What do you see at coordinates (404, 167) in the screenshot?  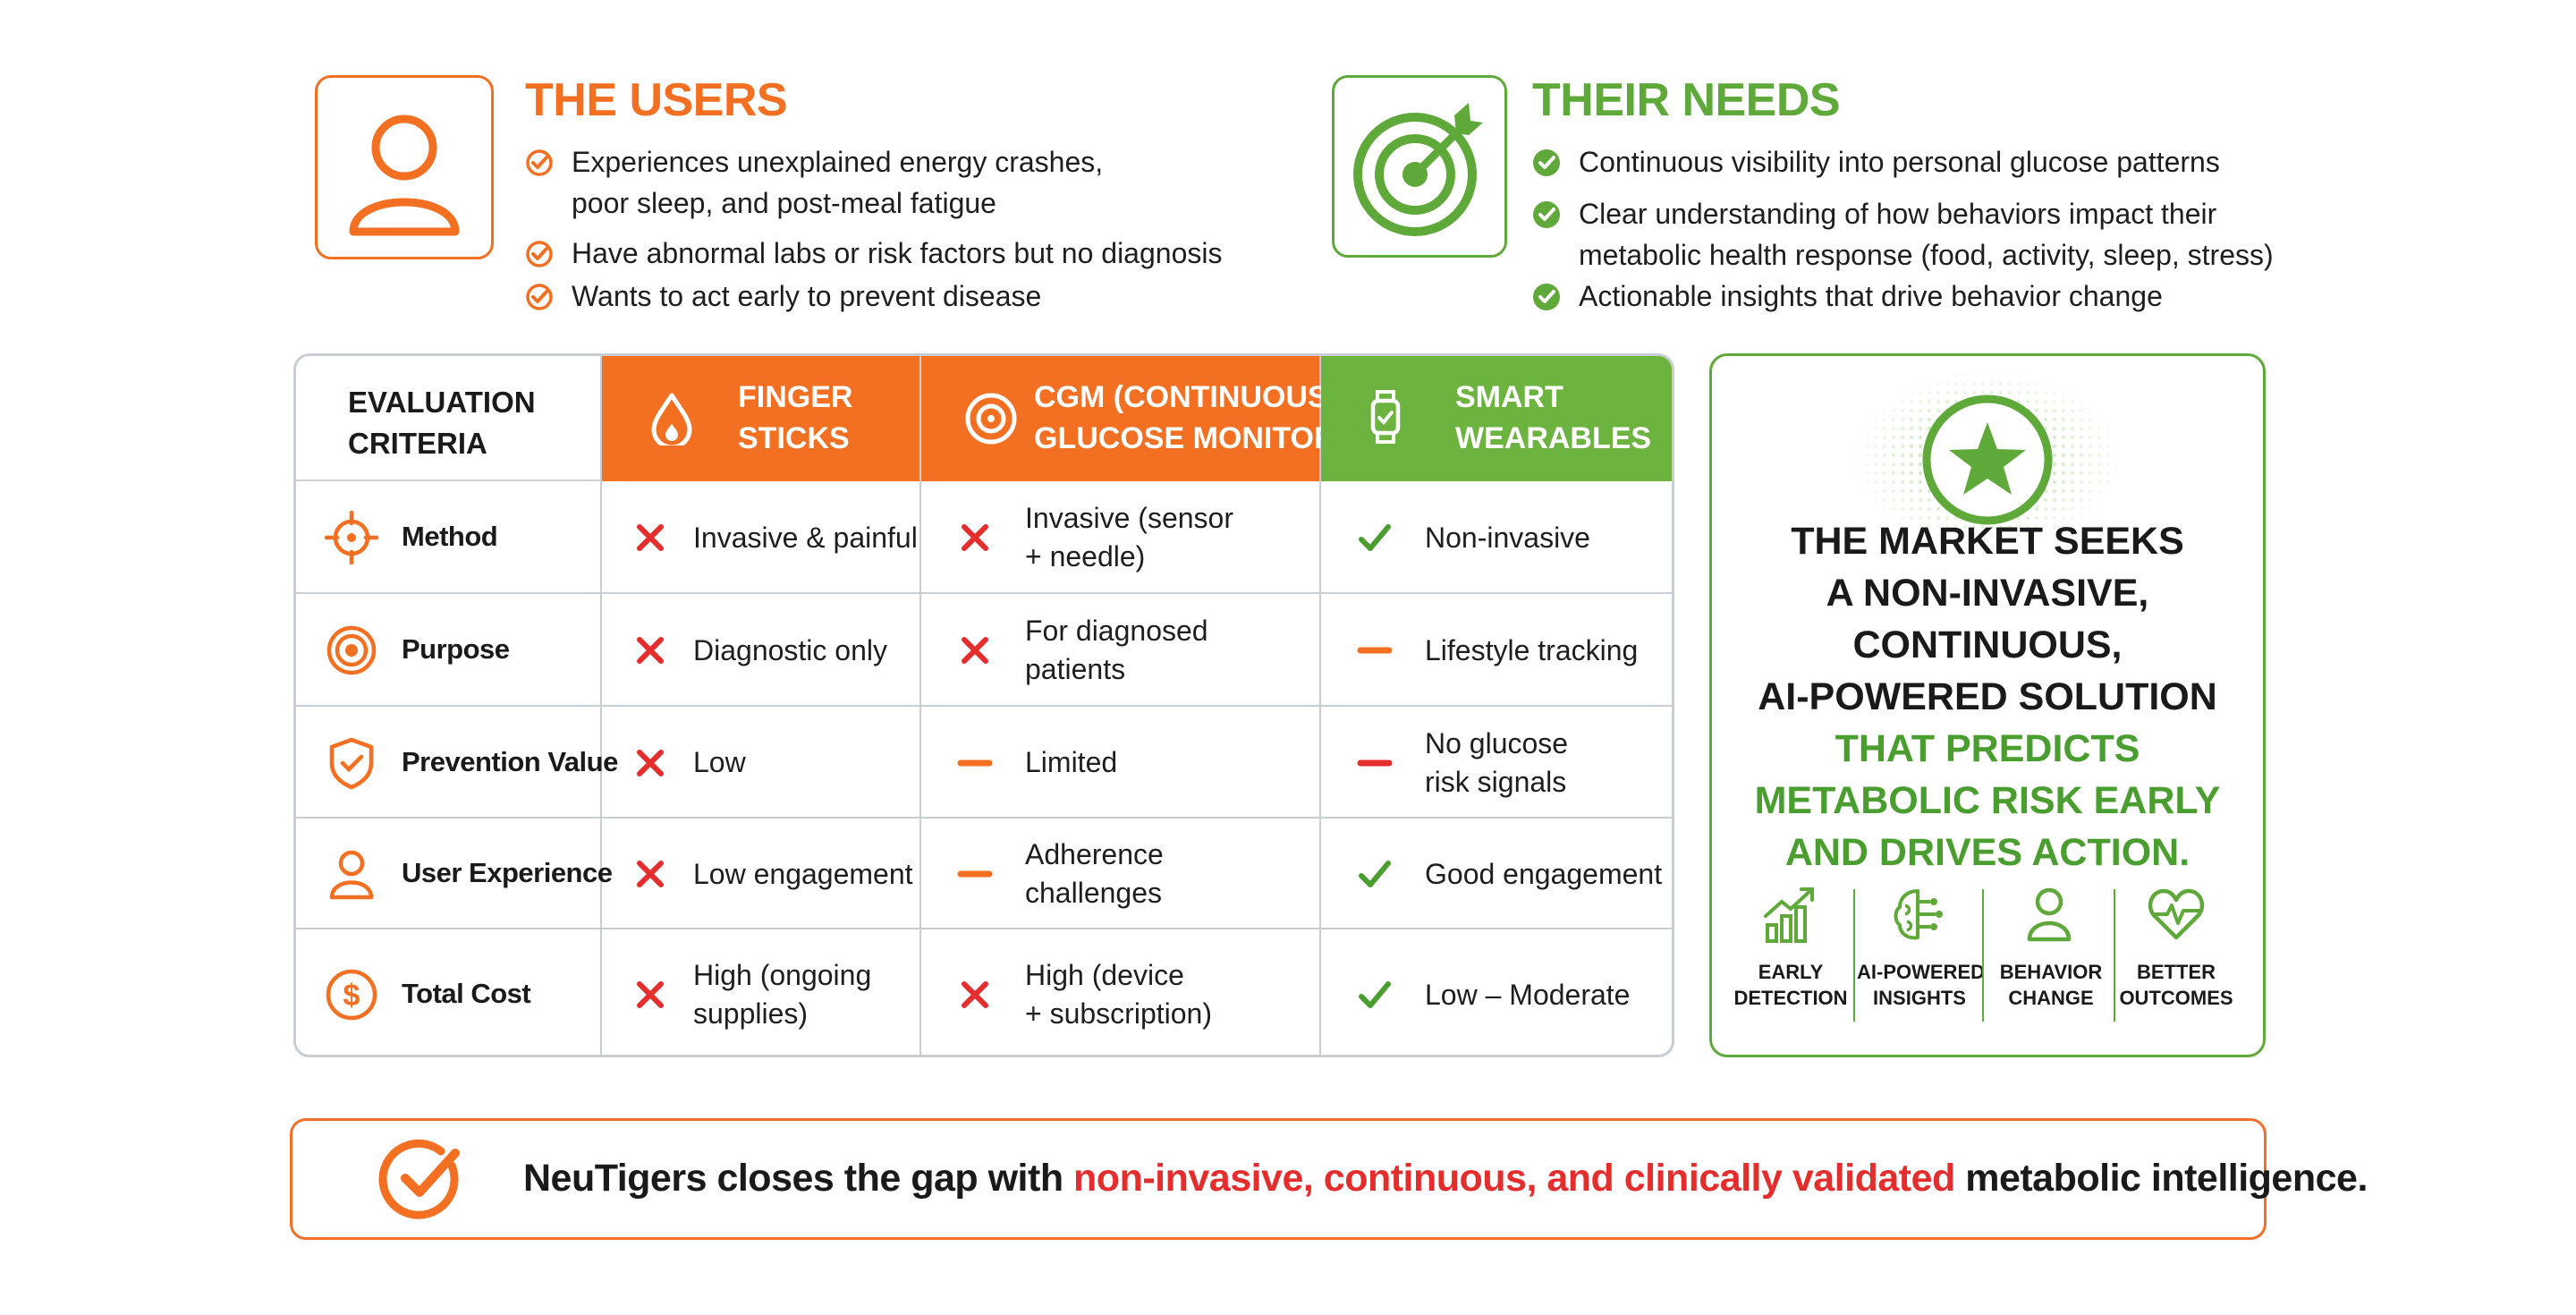 I see `users-icon-box` at bounding box center [404, 167].